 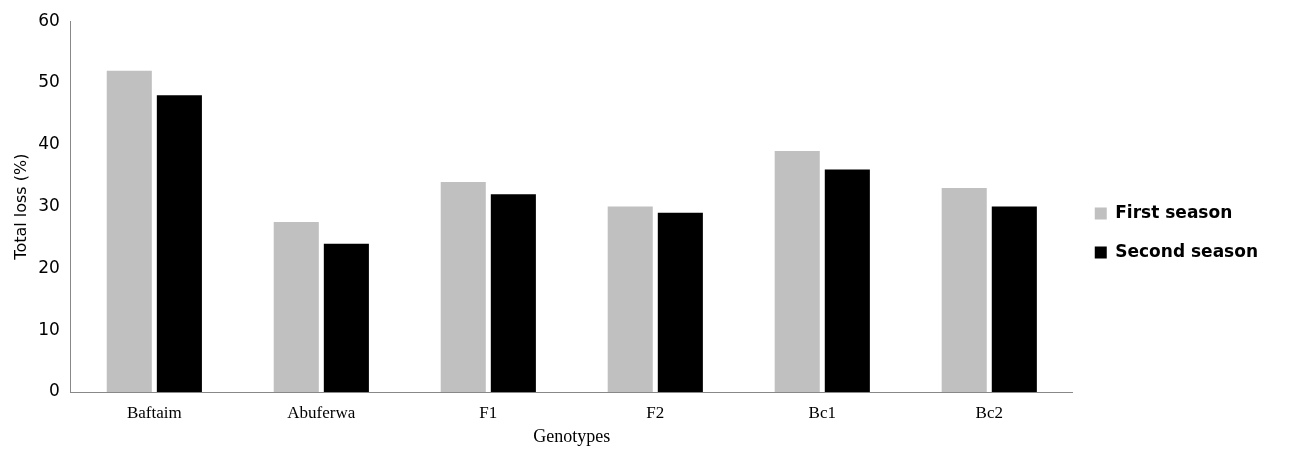 What do you see at coordinates (20, 207) in the screenshot?
I see `y-axis-title: Total loss (%)` at bounding box center [20, 207].